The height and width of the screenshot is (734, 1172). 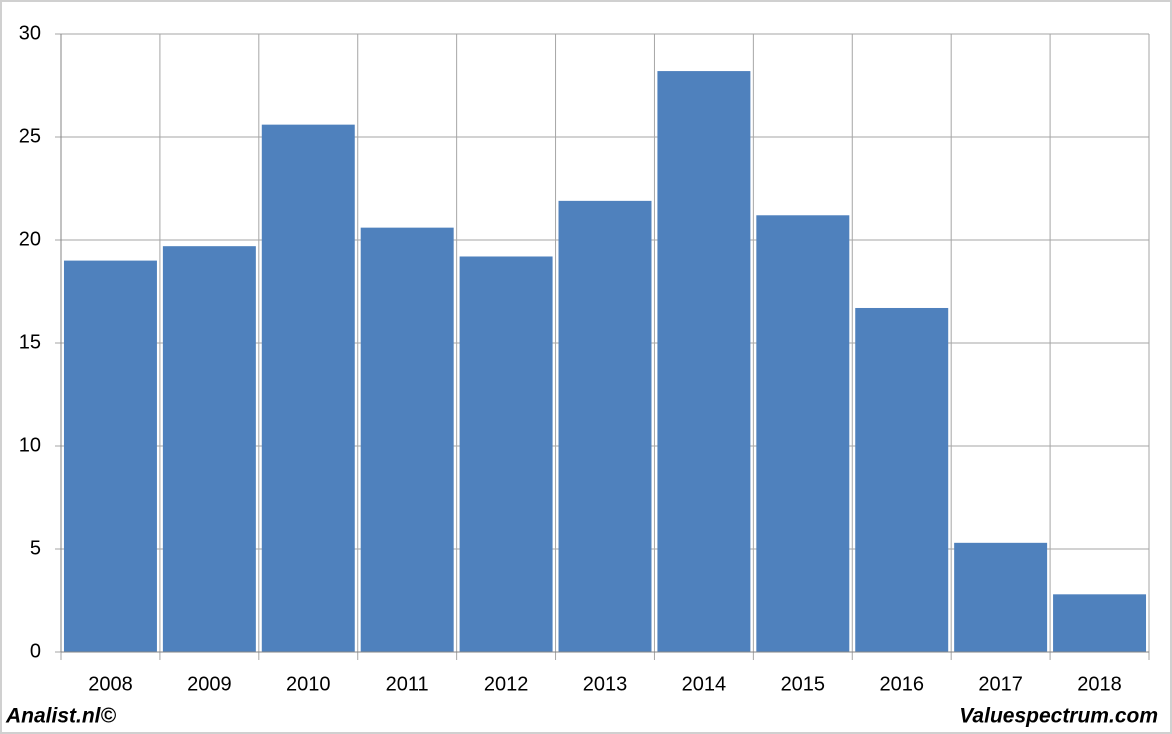 I want to click on y-tick-label: 5, so click(x=35, y=548).